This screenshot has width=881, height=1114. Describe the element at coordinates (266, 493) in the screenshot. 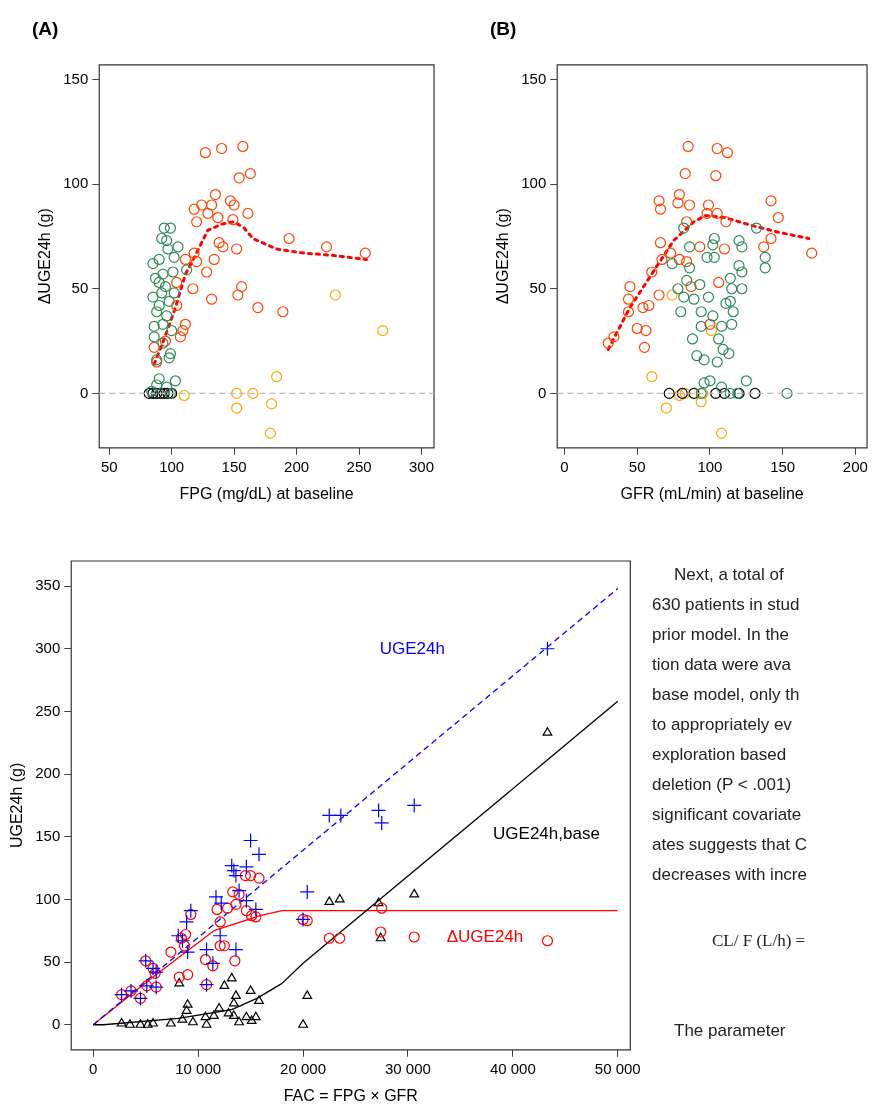

I see `x-axis-title: FPG (mg/dL) at baseline` at that location.